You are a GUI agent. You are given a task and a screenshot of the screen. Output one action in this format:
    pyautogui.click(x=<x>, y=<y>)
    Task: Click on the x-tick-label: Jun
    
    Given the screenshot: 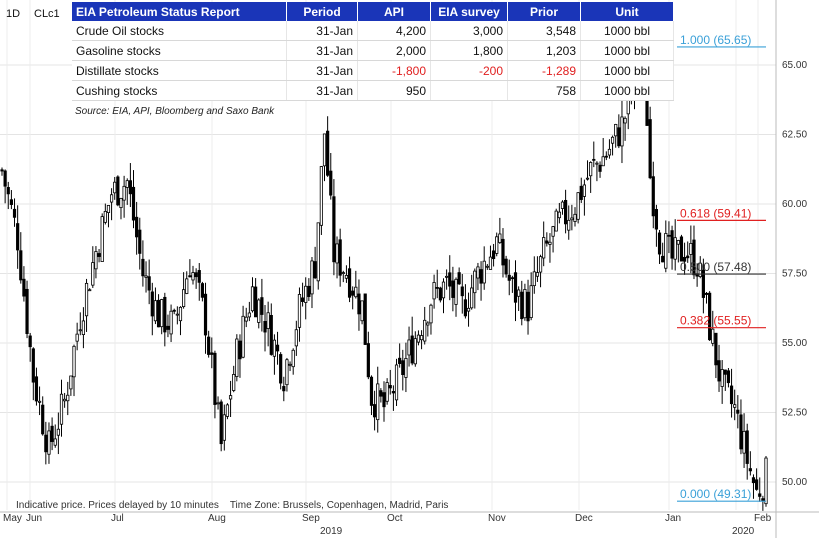 What is the action you would take?
    pyautogui.click(x=34, y=518)
    